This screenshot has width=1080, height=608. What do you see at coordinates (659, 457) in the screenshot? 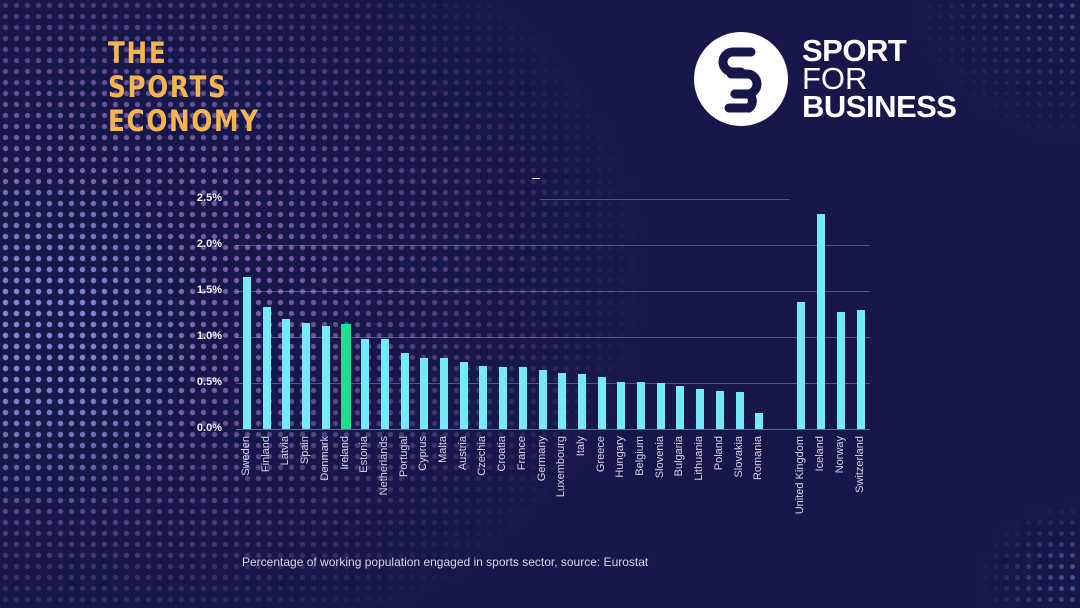
I see `x-axis-label: Slovenia` at bounding box center [659, 457].